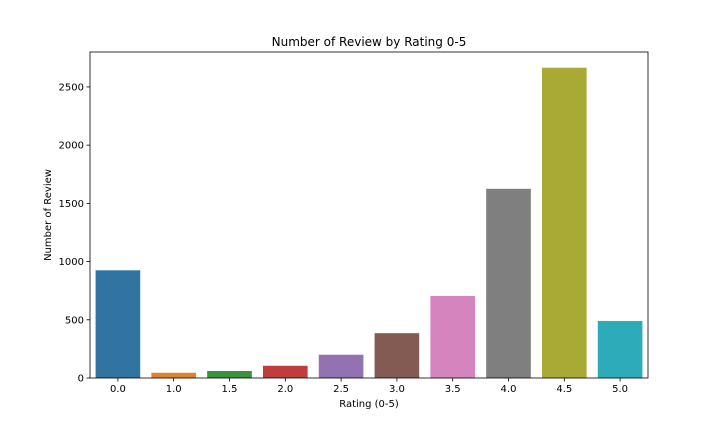 The height and width of the screenshot is (432, 720). What do you see at coordinates (285, 371) in the screenshot?
I see `bar-2.0` at bounding box center [285, 371].